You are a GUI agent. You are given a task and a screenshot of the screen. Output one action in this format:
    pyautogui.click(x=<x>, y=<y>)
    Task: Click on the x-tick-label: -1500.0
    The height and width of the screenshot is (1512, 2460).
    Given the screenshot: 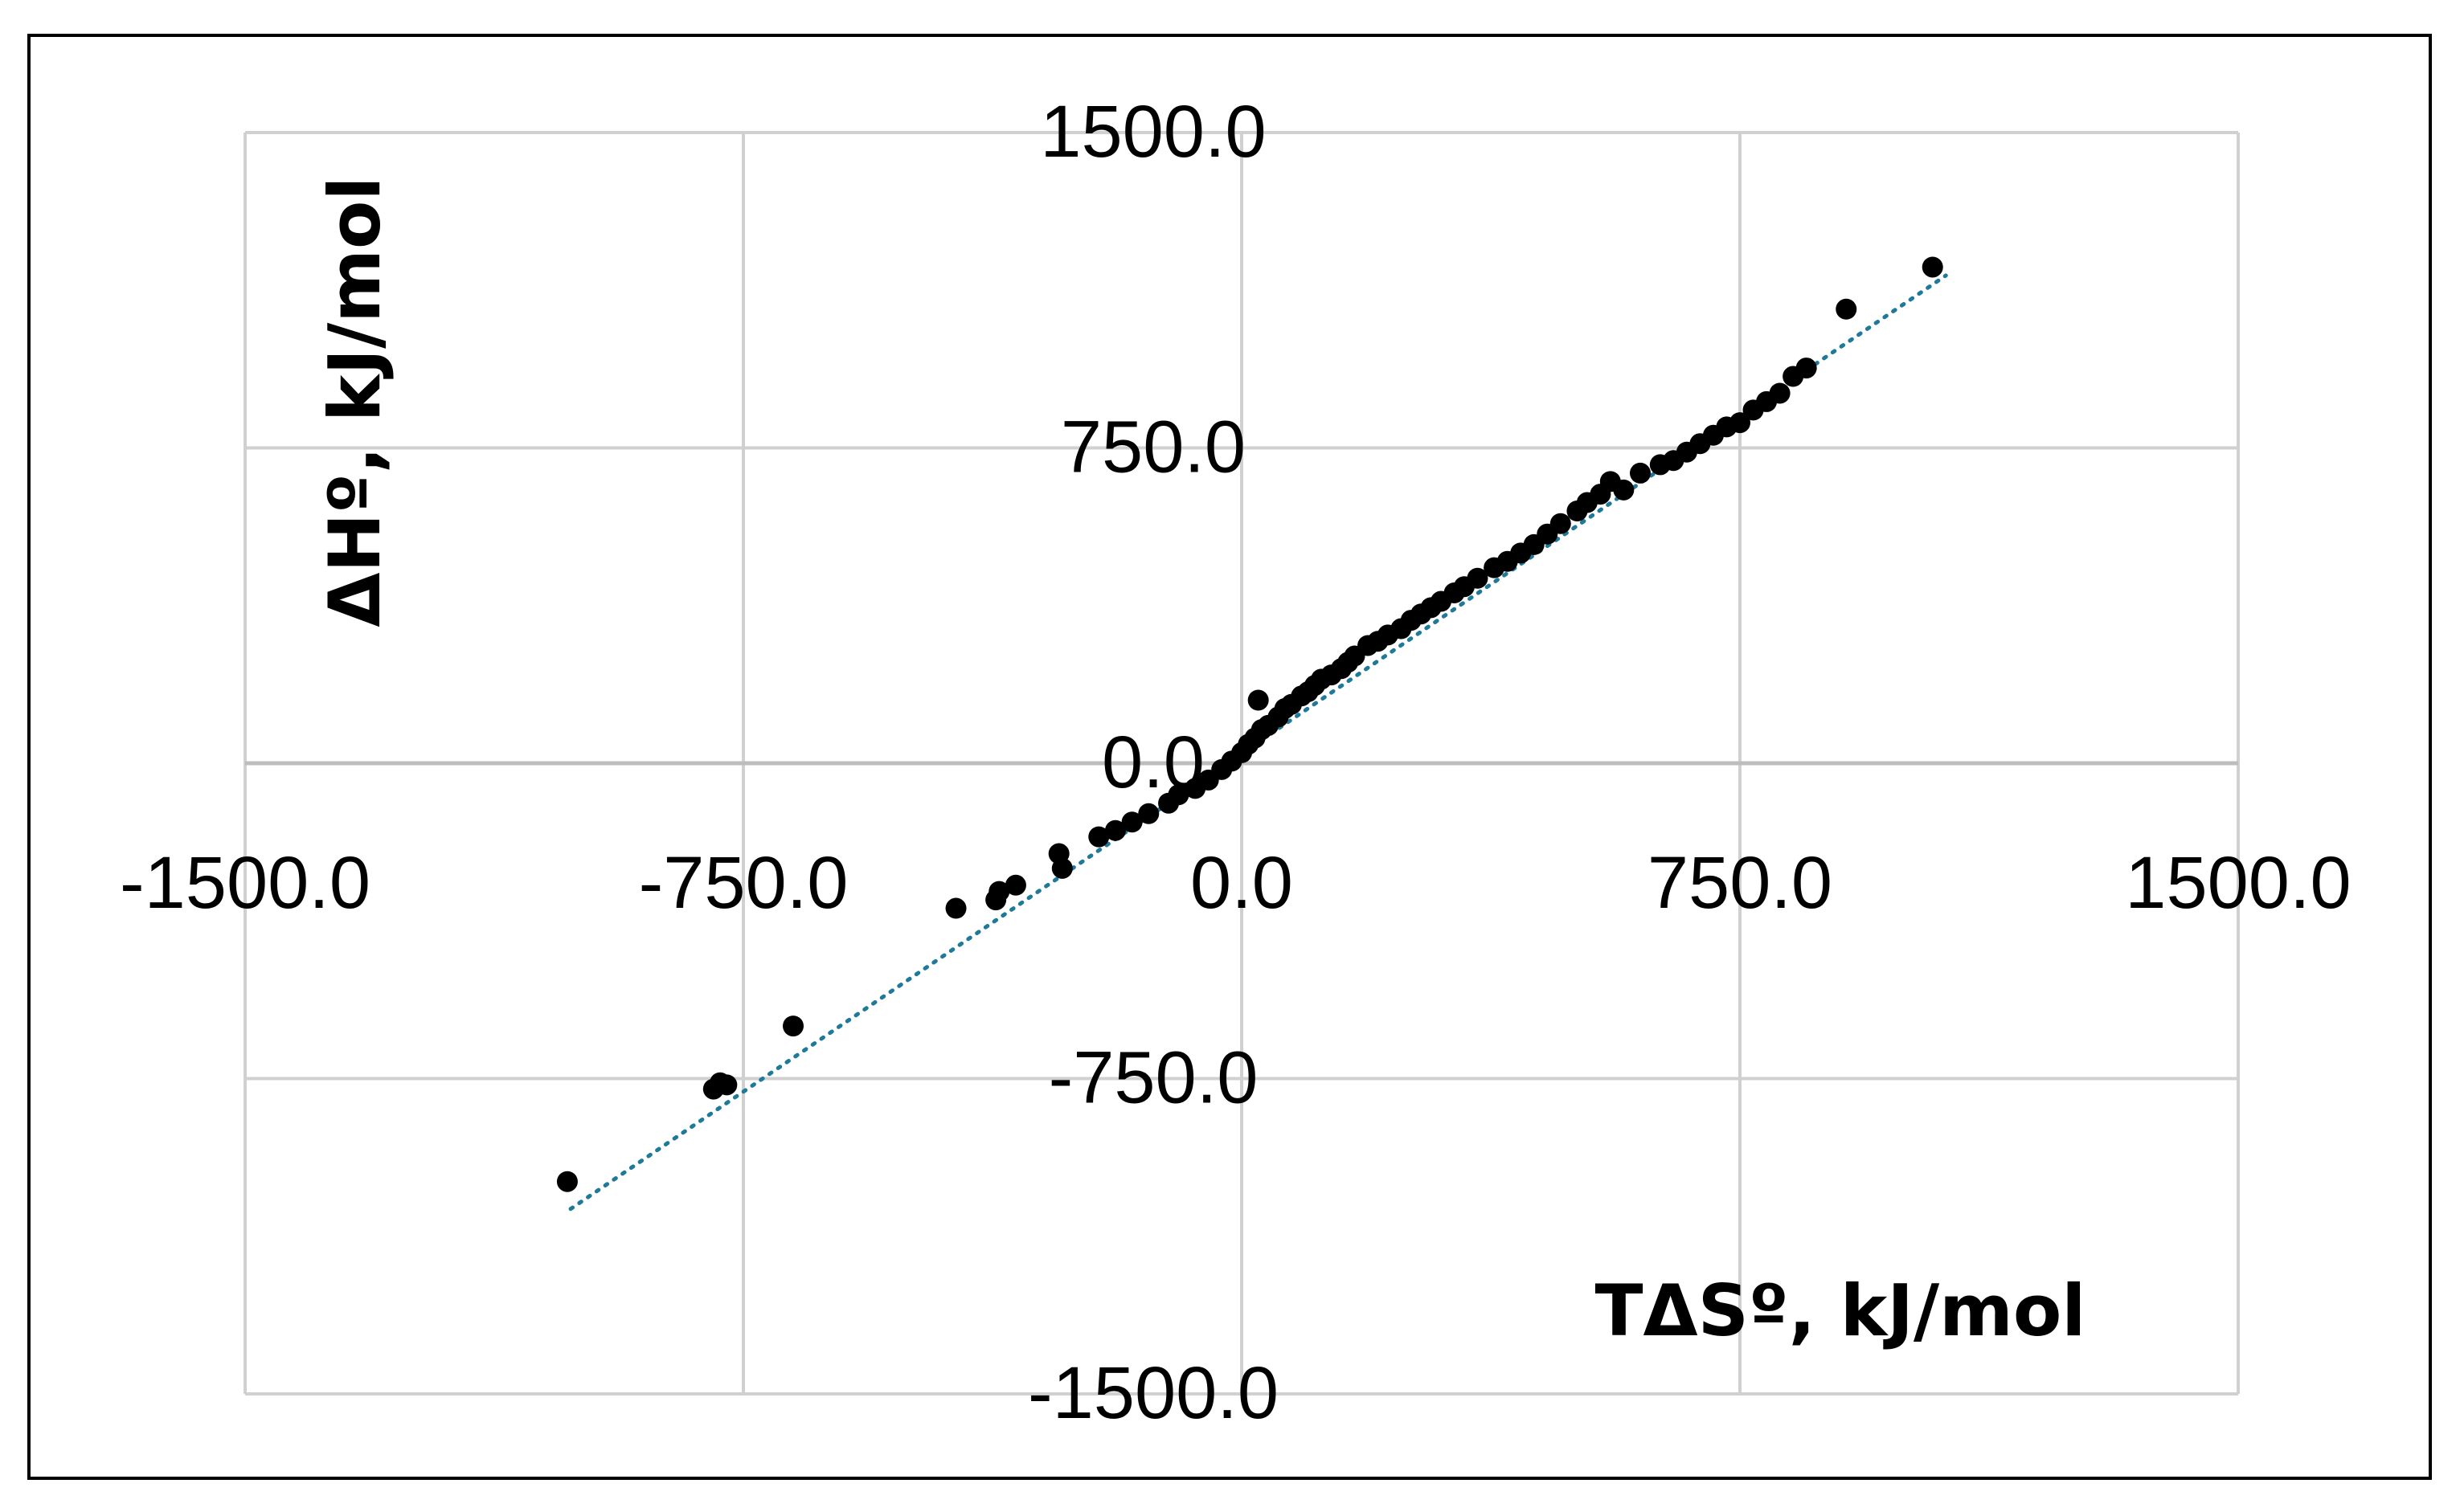 What is the action you would take?
    pyautogui.click(x=245, y=883)
    